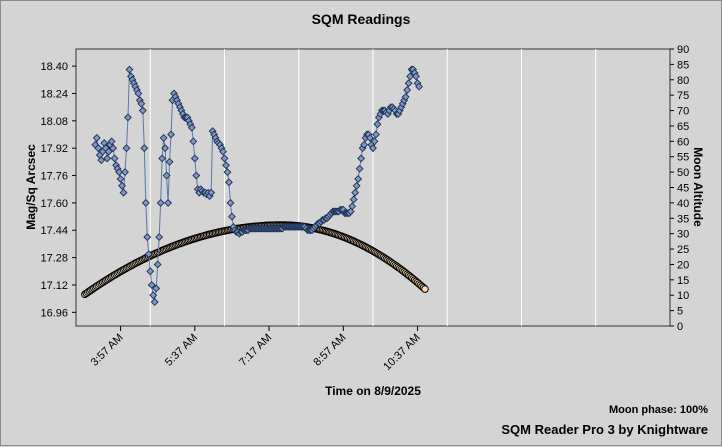 Image resolution: width=722 pixels, height=447 pixels. I want to click on y-tick-label: 18.40, so click(54, 67).